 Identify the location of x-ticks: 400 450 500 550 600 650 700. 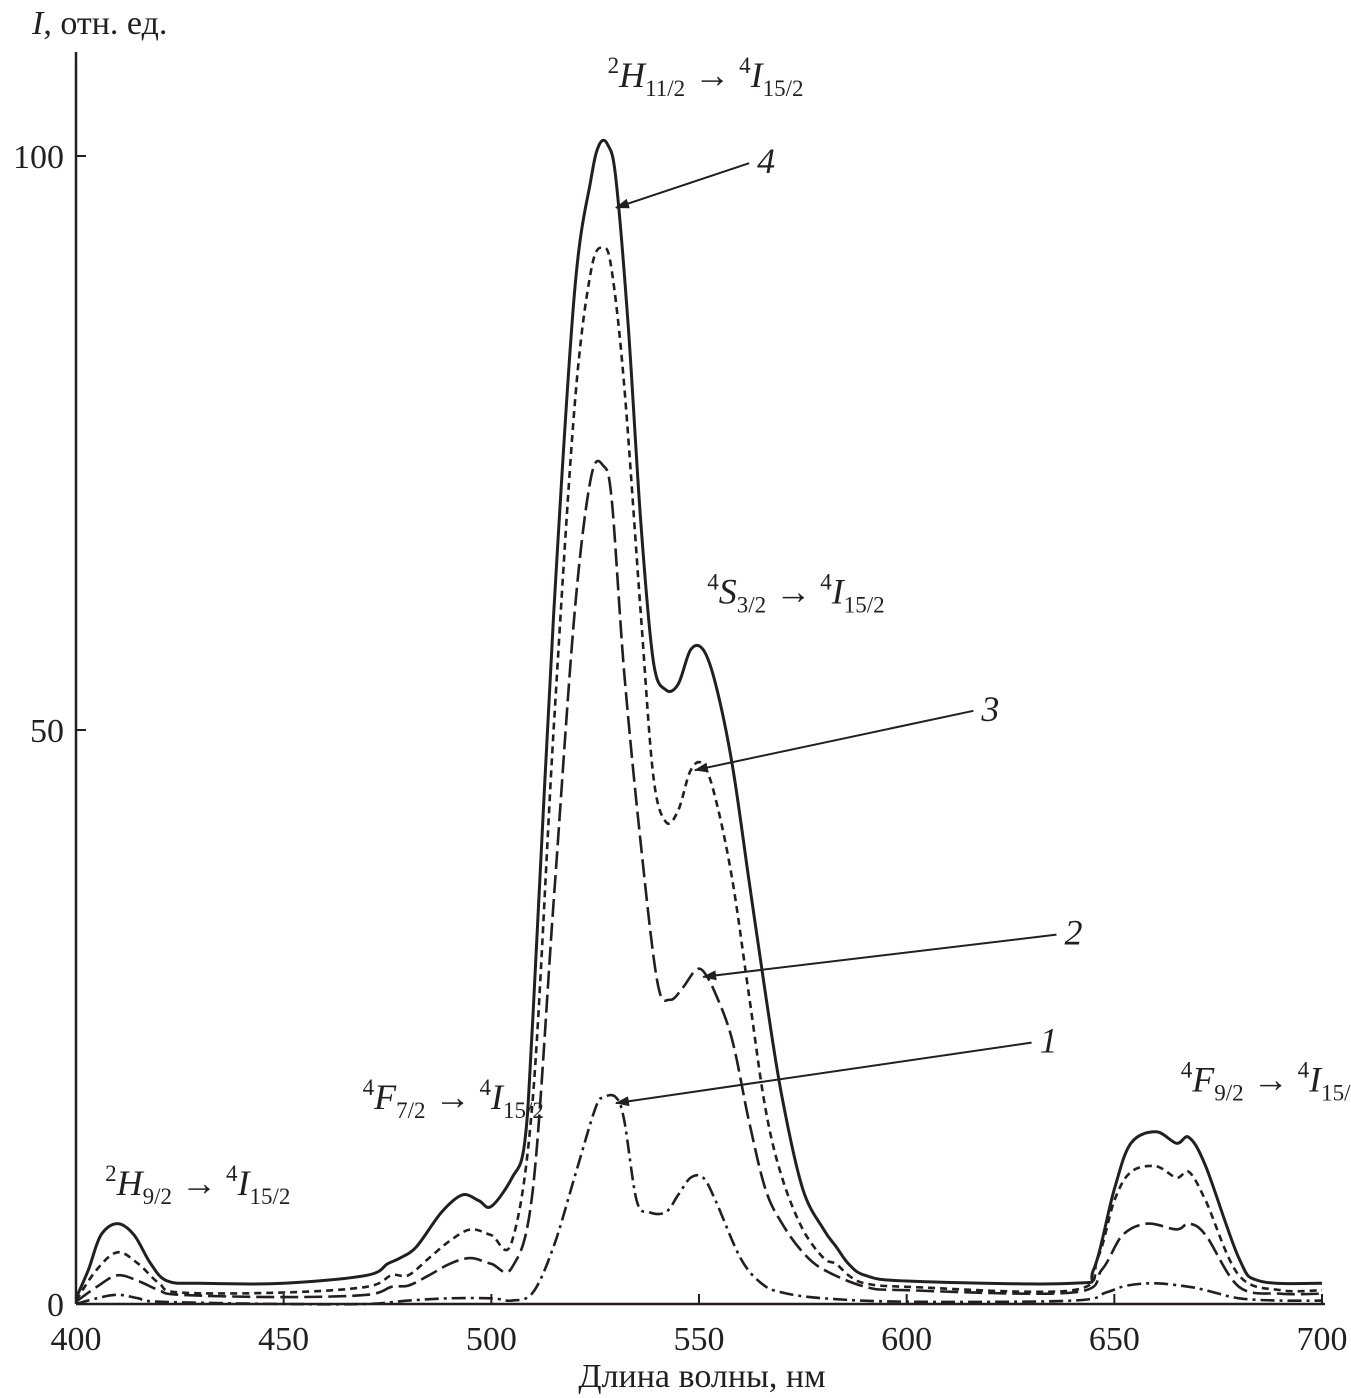
(699, 1326).